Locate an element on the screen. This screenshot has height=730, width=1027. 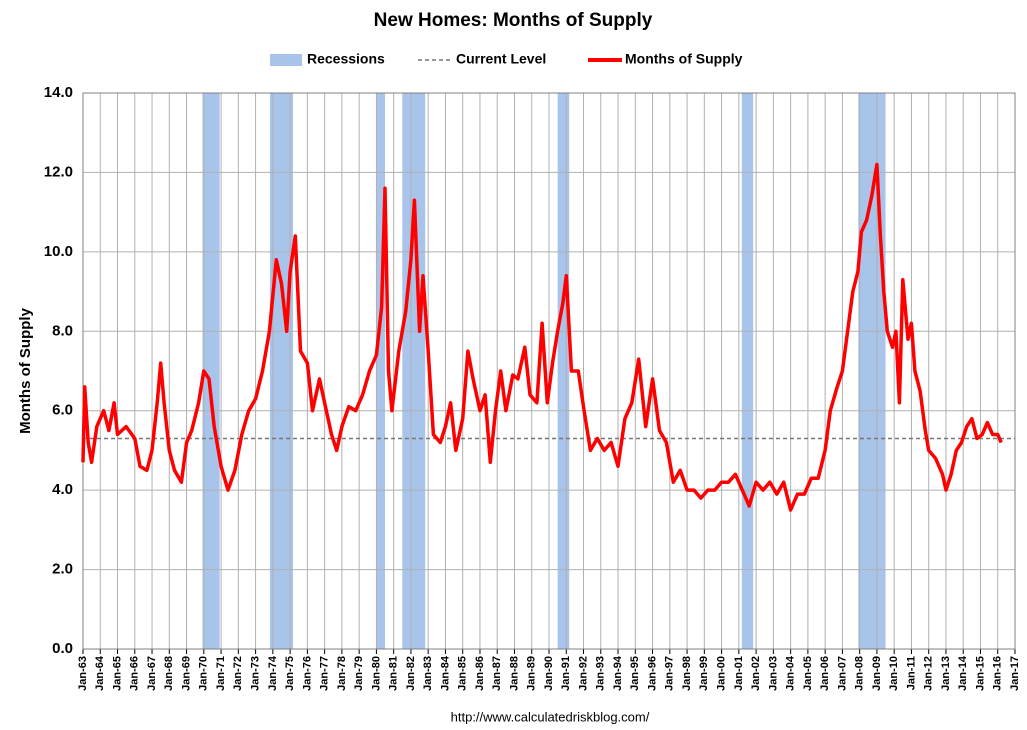
y-tick-label: 4.0 is located at coordinates (62, 489).